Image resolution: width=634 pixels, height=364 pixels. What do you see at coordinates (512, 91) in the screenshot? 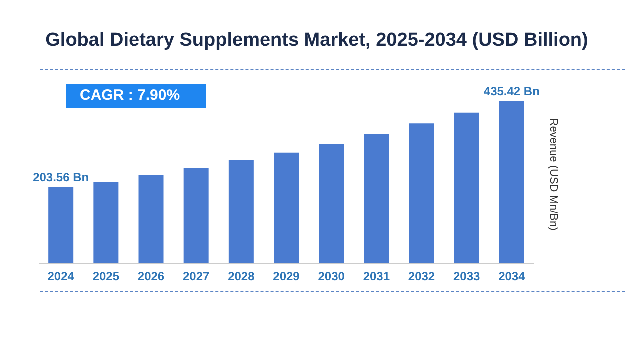
I see `data-label: 435.42 Bn` at bounding box center [512, 91].